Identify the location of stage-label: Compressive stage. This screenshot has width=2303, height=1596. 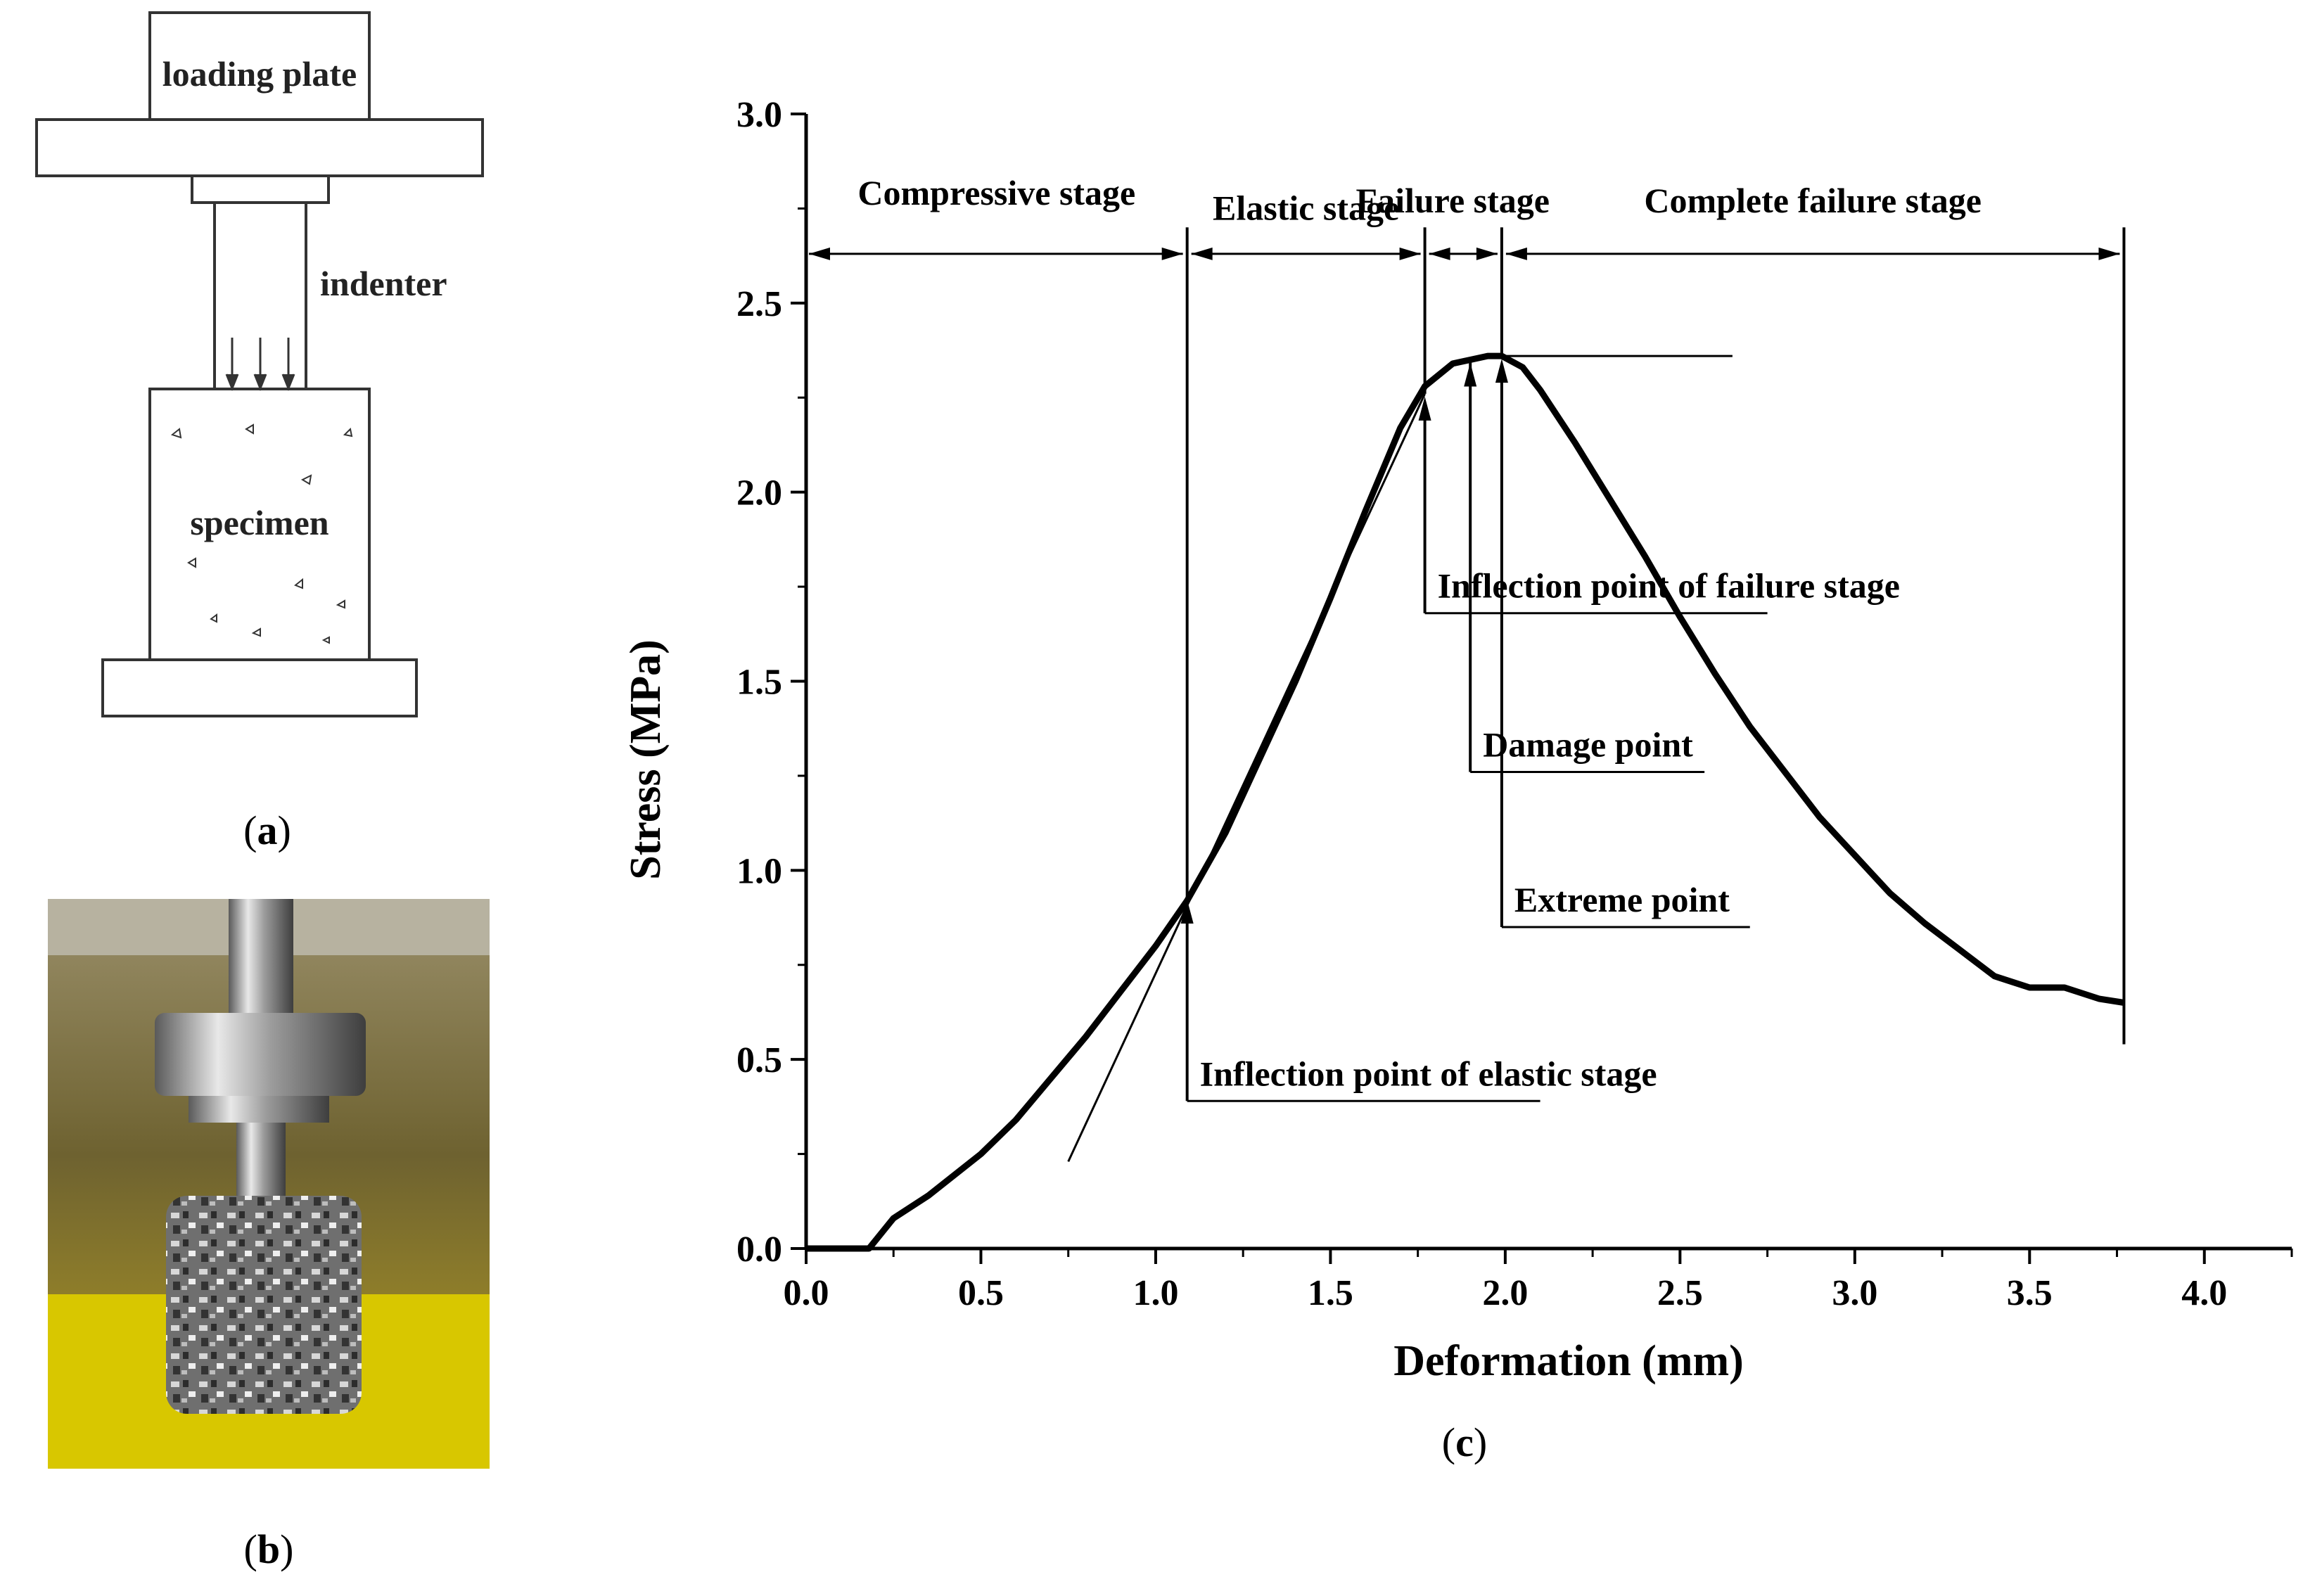
(996, 192).